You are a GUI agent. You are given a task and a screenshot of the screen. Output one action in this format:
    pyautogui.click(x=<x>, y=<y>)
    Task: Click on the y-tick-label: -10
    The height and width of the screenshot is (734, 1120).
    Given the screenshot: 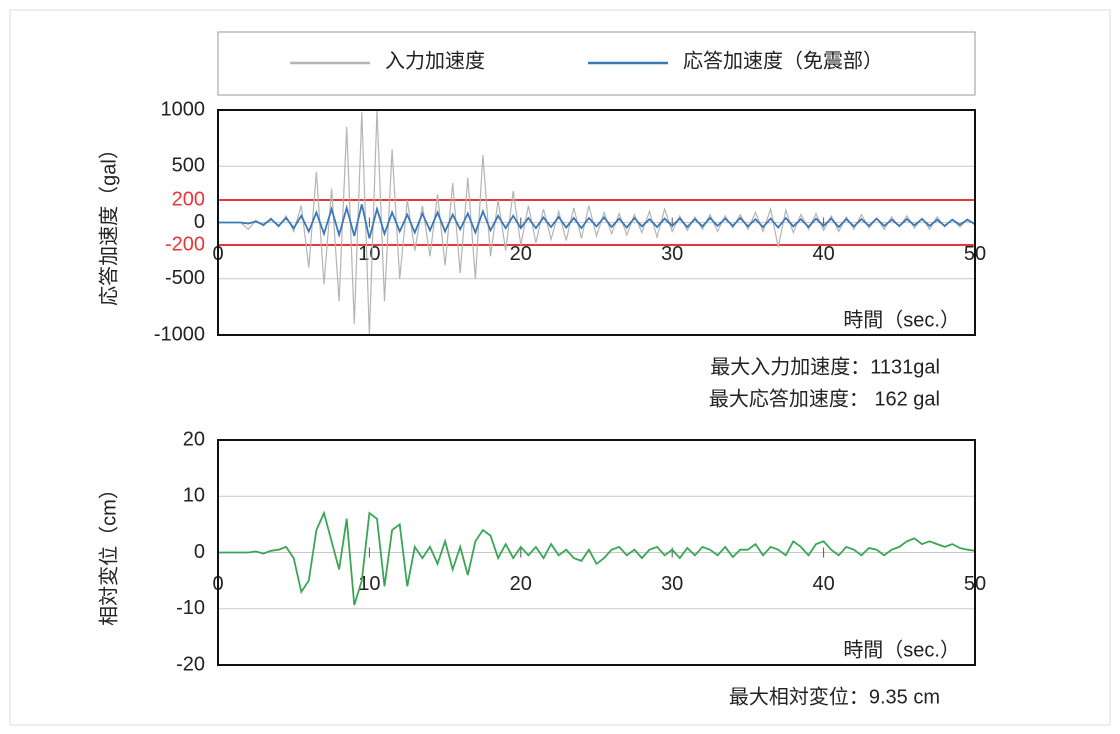 What is the action you would take?
    pyautogui.click(x=190, y=608)
    